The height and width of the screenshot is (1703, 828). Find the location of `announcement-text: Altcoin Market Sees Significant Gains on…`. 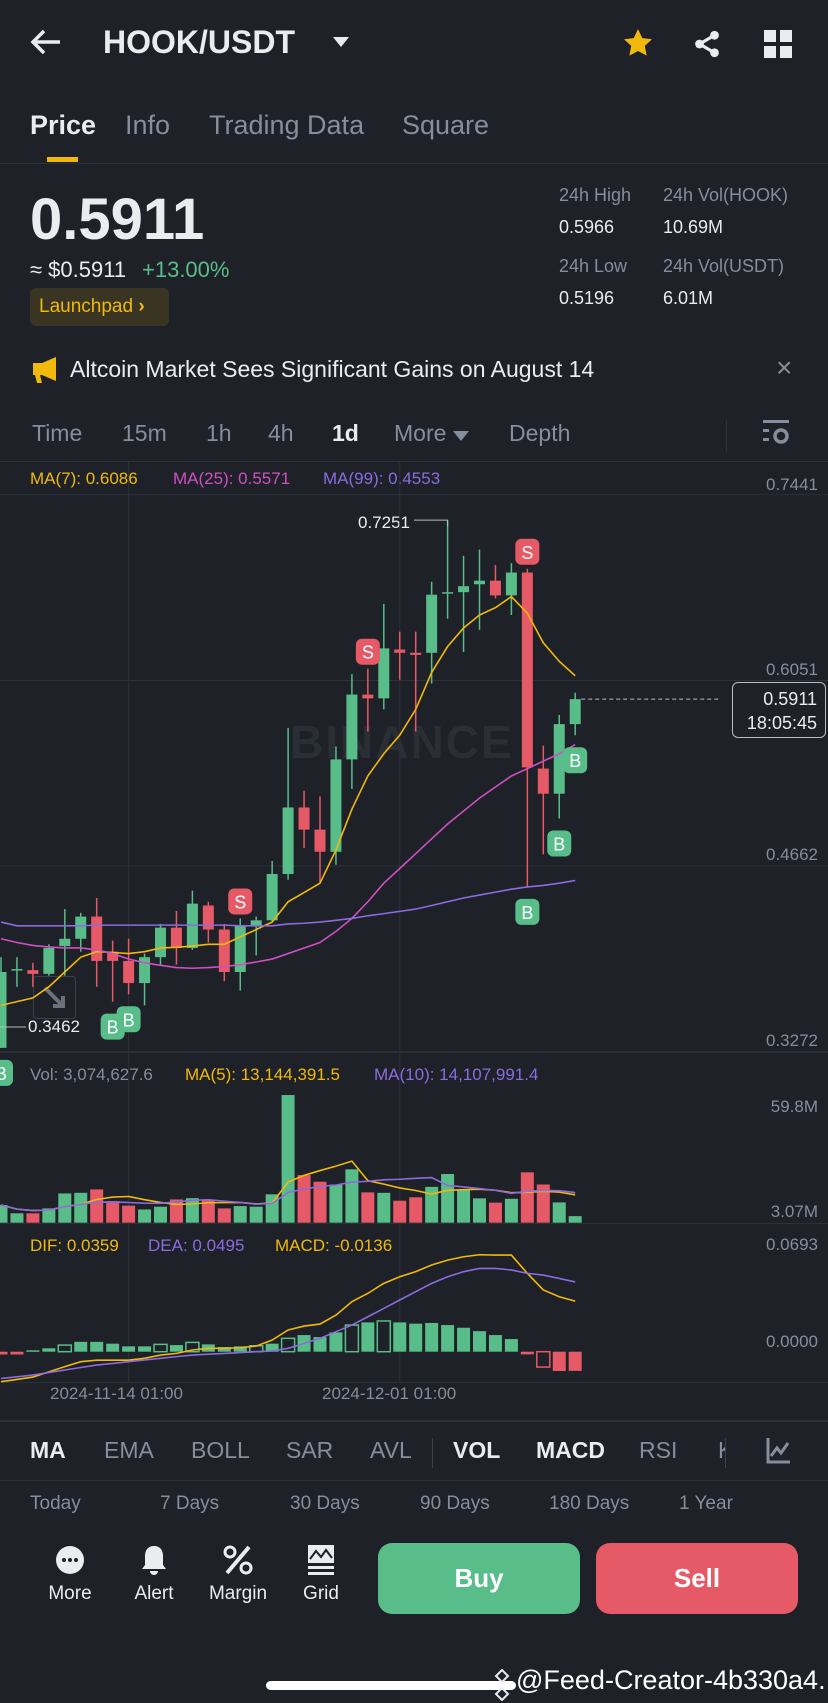

announcement-text: Altcoin Market Sees Significant Gains on… is located at coordinates (332, 369).